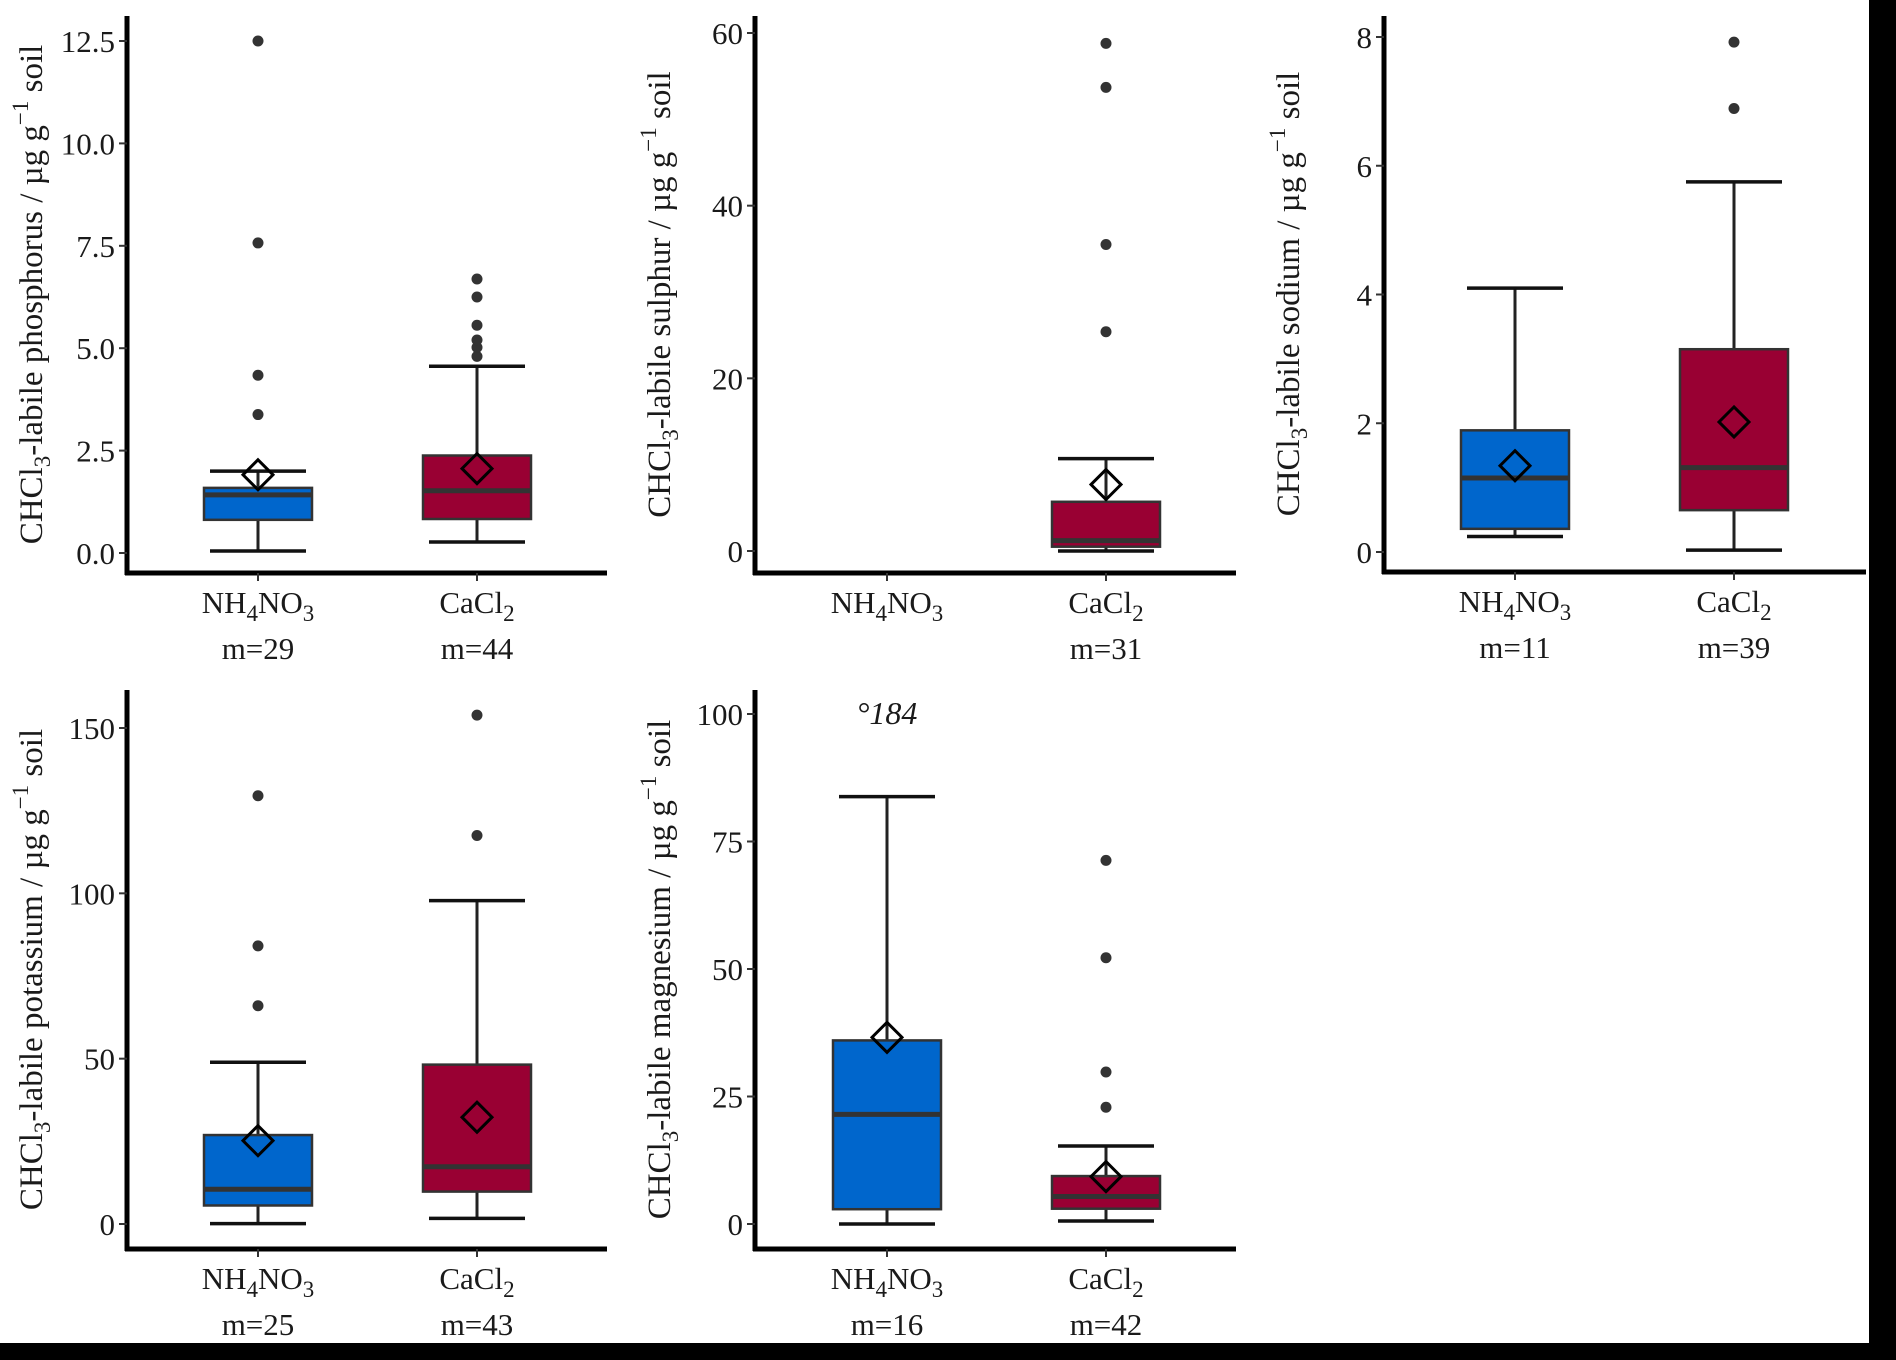  What do you see at coordinates (88, 41) in the screenshot?
I see `y-tick-label: 12.5` at bounding box center [88, 41].